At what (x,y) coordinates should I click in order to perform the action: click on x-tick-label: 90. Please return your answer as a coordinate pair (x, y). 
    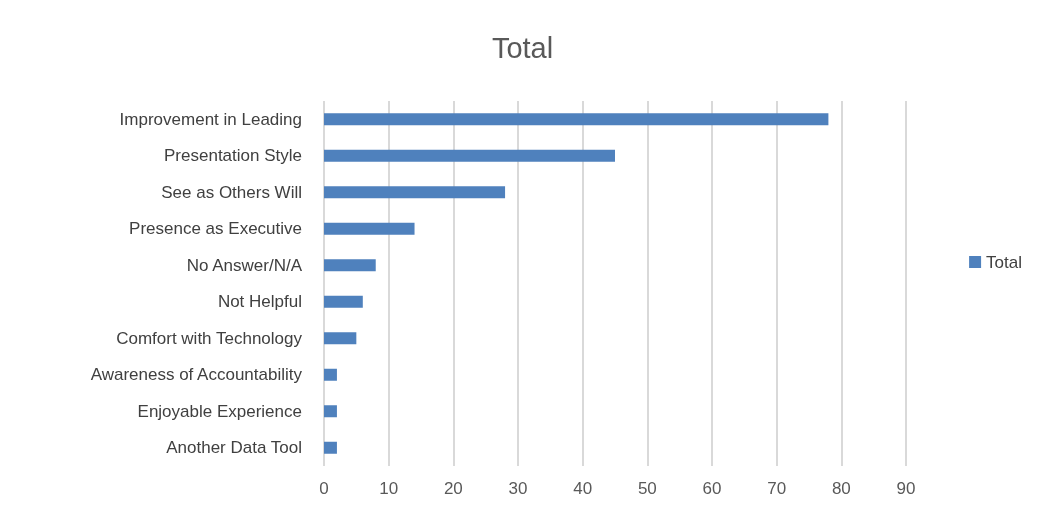
    Looking at the image, I should click on (906, 488).